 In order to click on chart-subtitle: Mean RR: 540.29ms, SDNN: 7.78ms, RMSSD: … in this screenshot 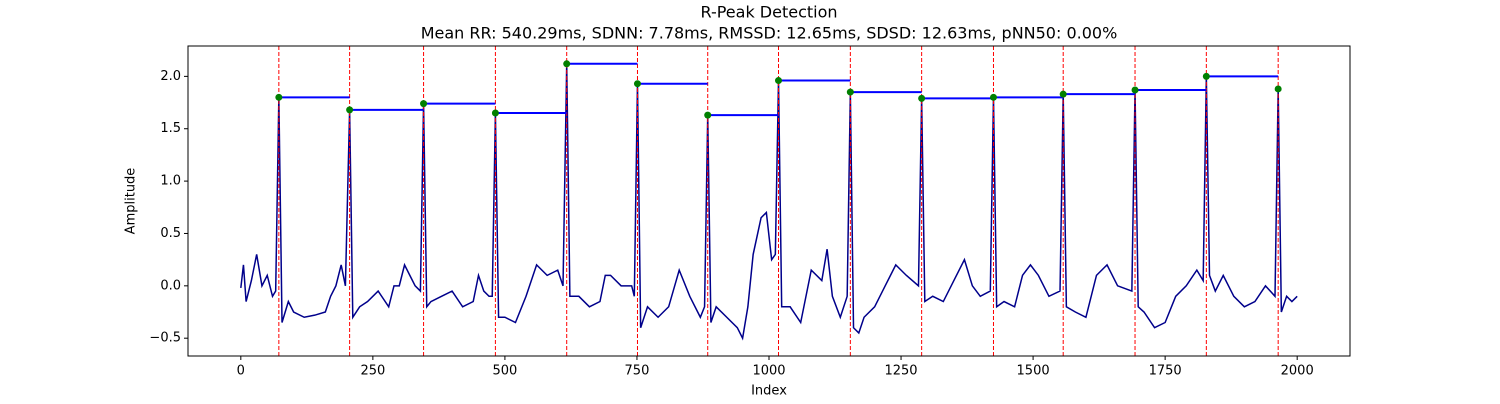, I will do `click(769, 33)`.